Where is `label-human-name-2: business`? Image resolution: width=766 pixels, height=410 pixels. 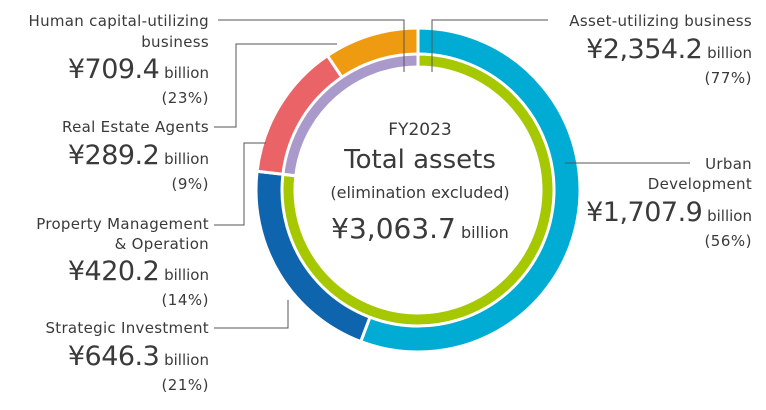
label-human-name-2: business is located at coordinates (175, 42).